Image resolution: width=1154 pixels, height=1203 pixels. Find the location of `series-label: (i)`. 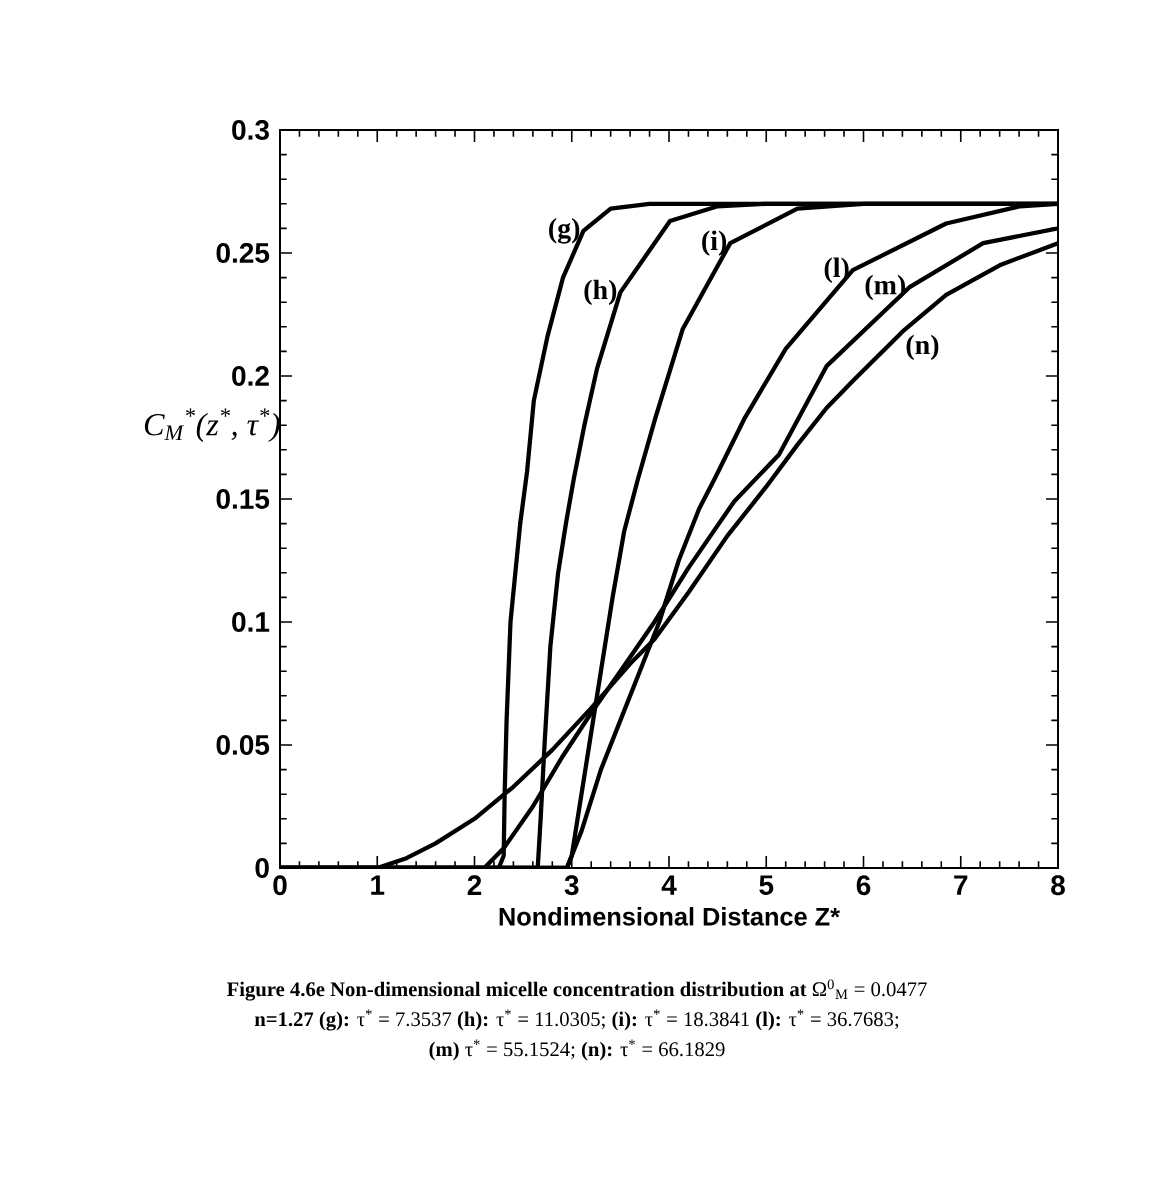

series-label: (i) is located at coordinates (714, 243).